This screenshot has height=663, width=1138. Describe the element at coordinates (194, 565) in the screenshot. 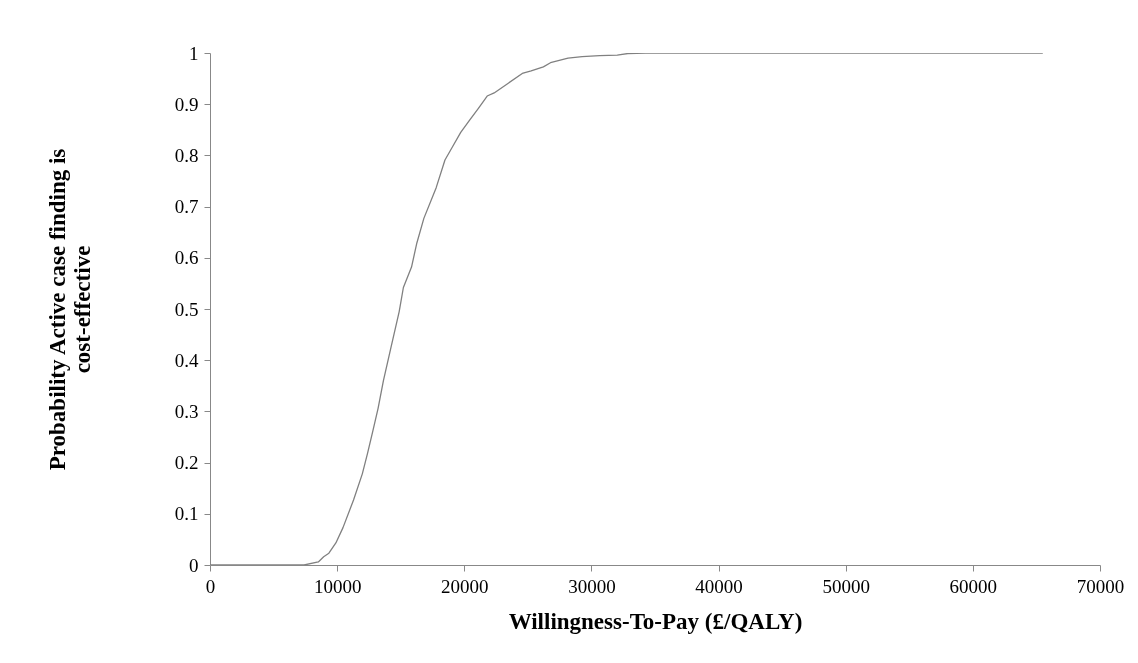

I see `y-tick-label: 0` at that location.